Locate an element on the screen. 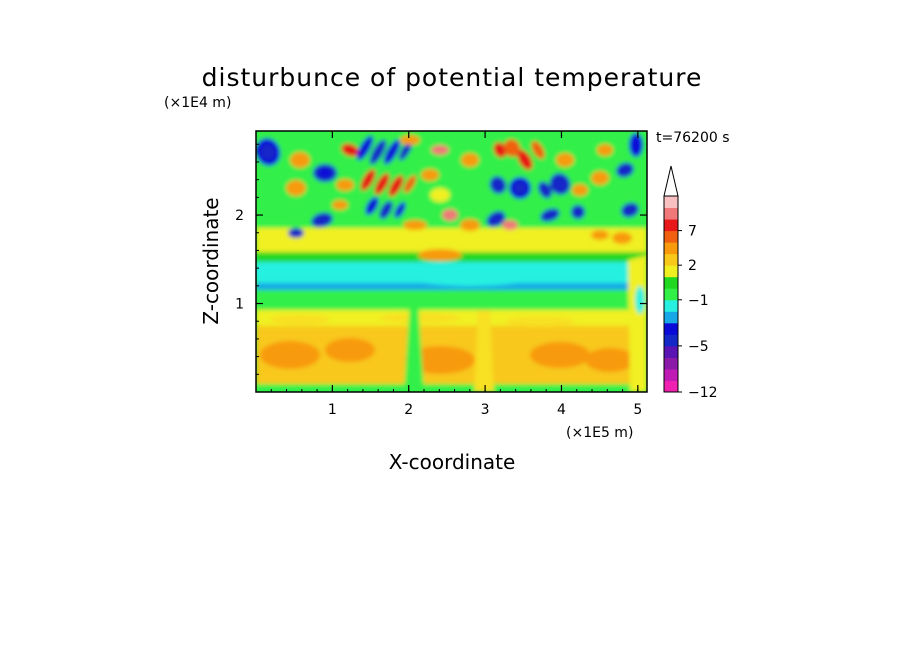  x-tick-label: 5 is located at coordinates (637, 410).